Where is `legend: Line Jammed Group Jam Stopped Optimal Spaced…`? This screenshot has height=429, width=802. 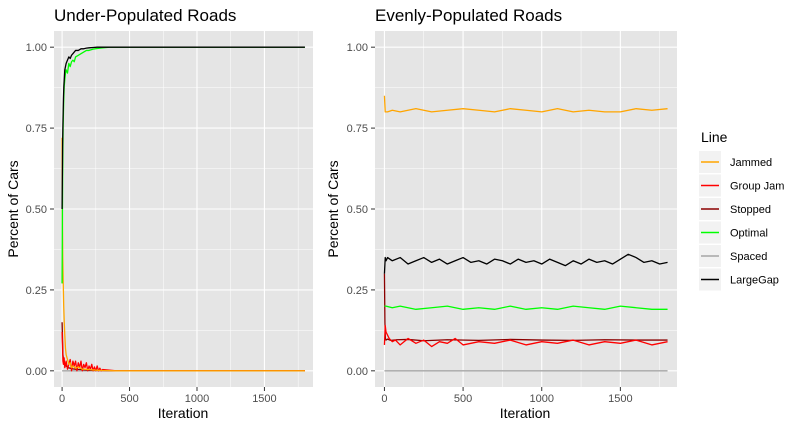 legend: Line Jammed Group Jam Stopped Optimal Spaced… is located at coordinates (741, 210).